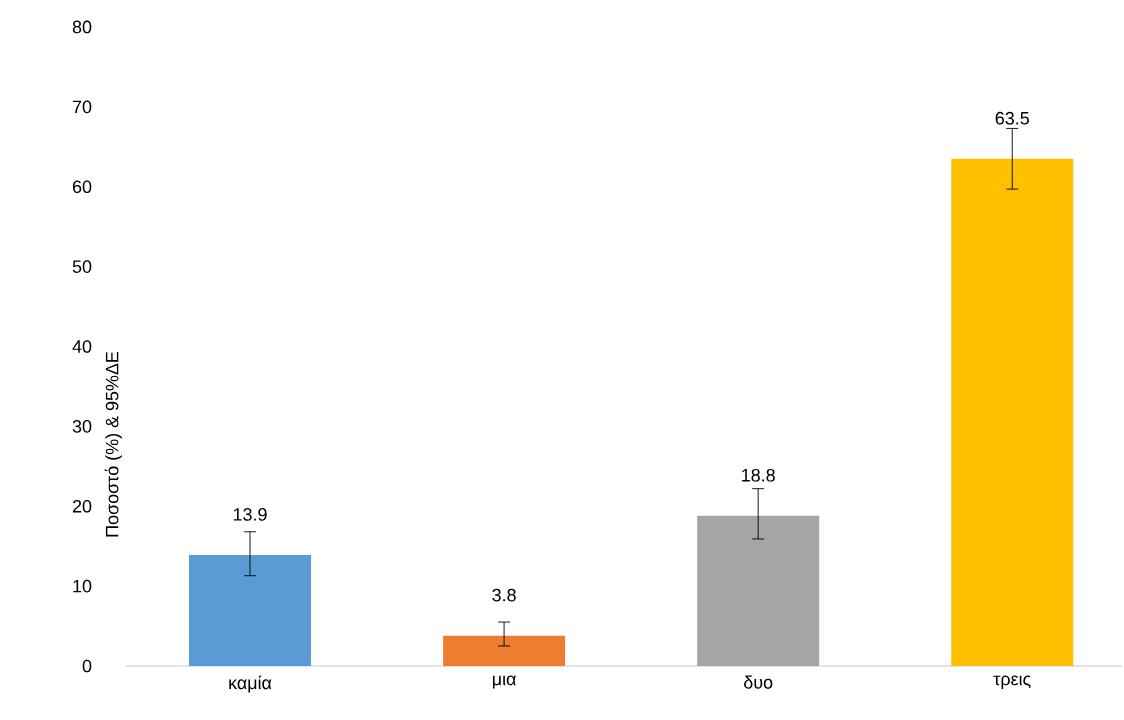  Describe the element at coordinates (250, 684) in the screenshot. I see `x-tick-label: καμία` at that location.